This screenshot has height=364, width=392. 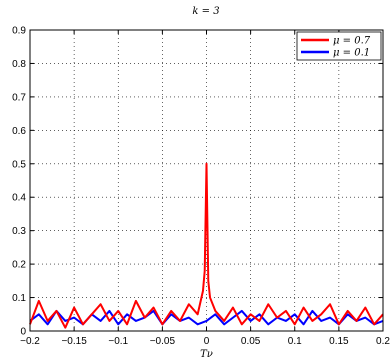 What do you see at coordinates (19, 131) in the screenshot?
I see `y-tick-label: 0.6` at bounding box center [19, 131].